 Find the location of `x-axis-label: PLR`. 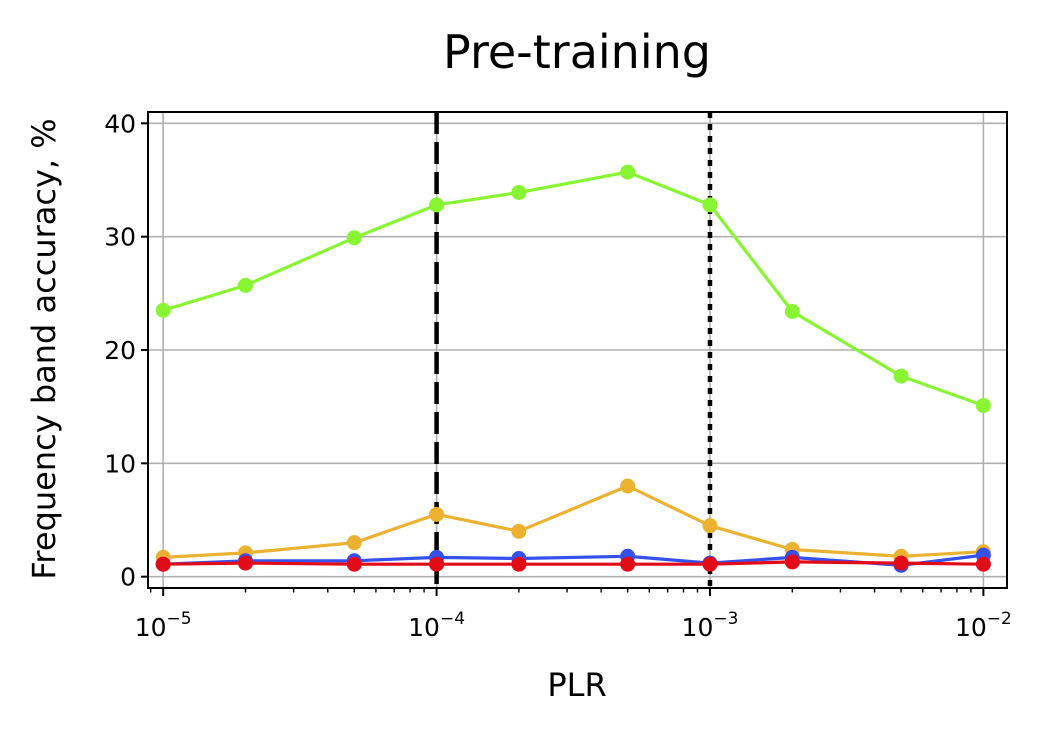

x-axis-label: PLR is located at coordinates (576, 685).